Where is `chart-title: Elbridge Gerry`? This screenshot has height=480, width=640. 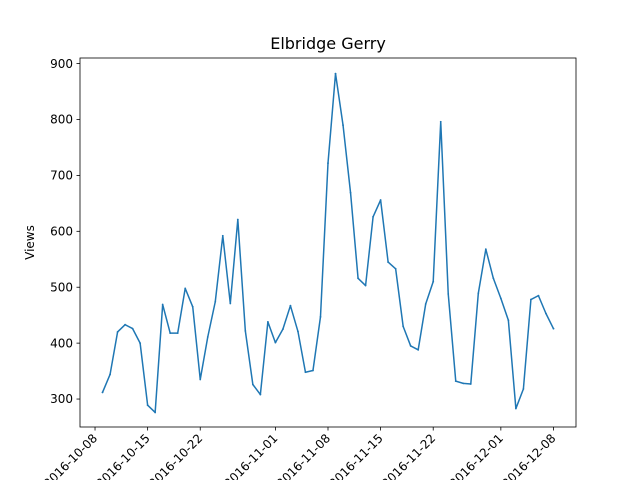 chart-title: Elbridge Gerry is located at coordinates (328, 43).